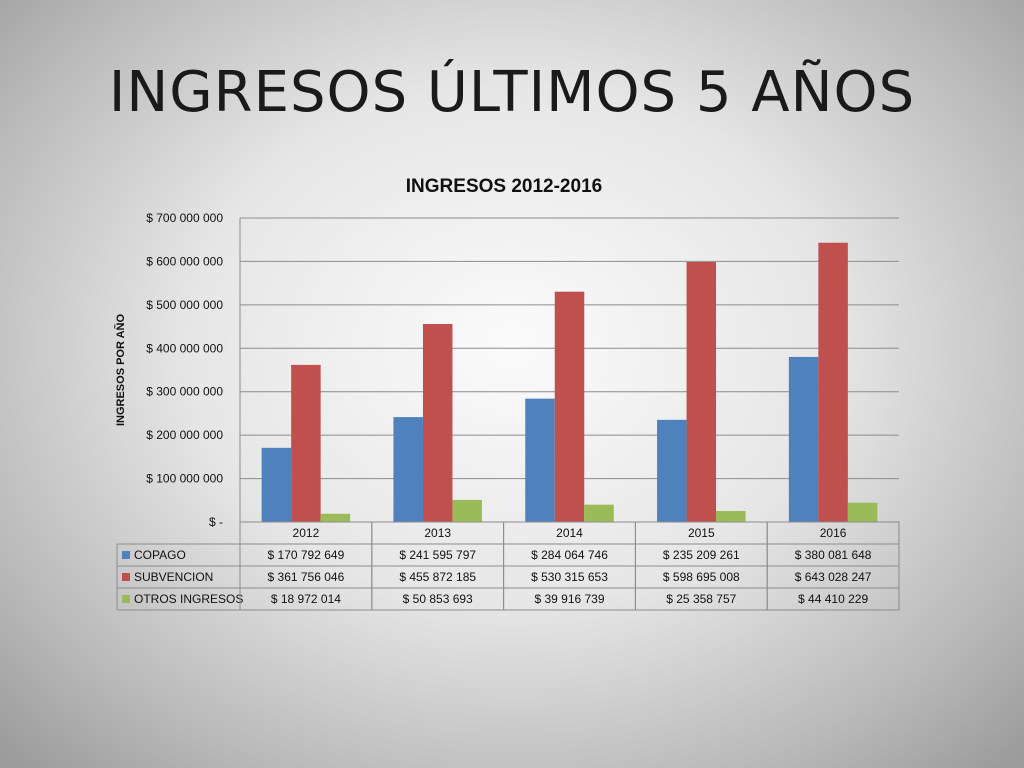 The height and width of the screenshot is (768, 1024). I want to click on x-tick-label: 2016, so click(833, 533).